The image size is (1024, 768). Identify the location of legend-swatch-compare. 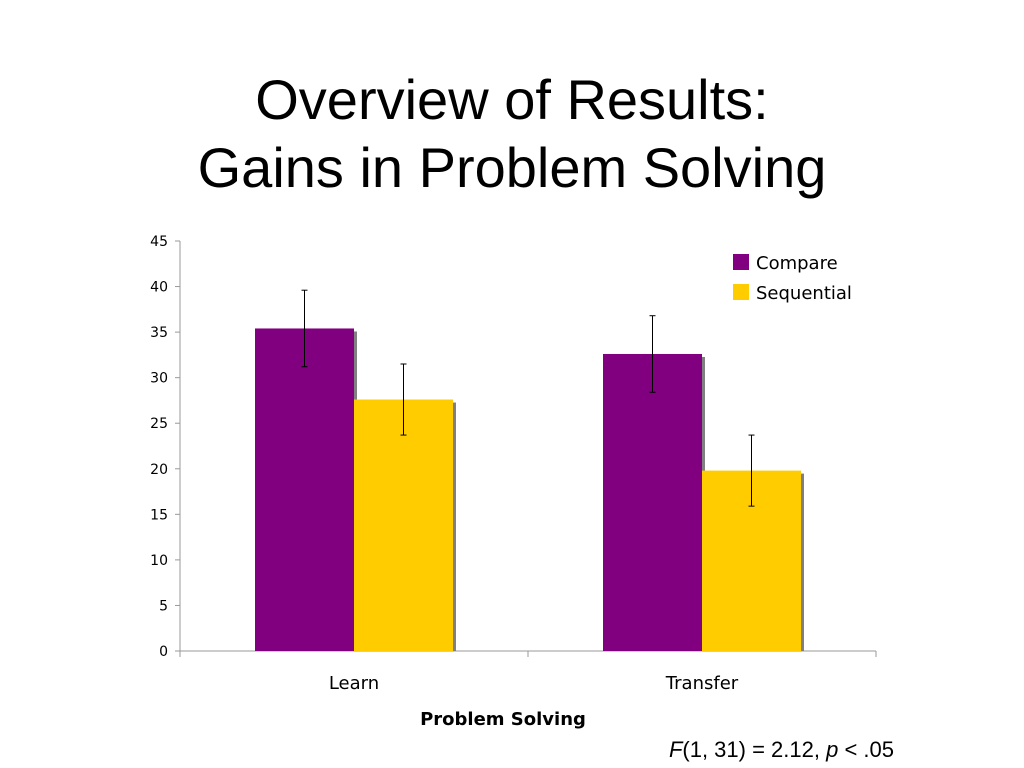
(741, 262).